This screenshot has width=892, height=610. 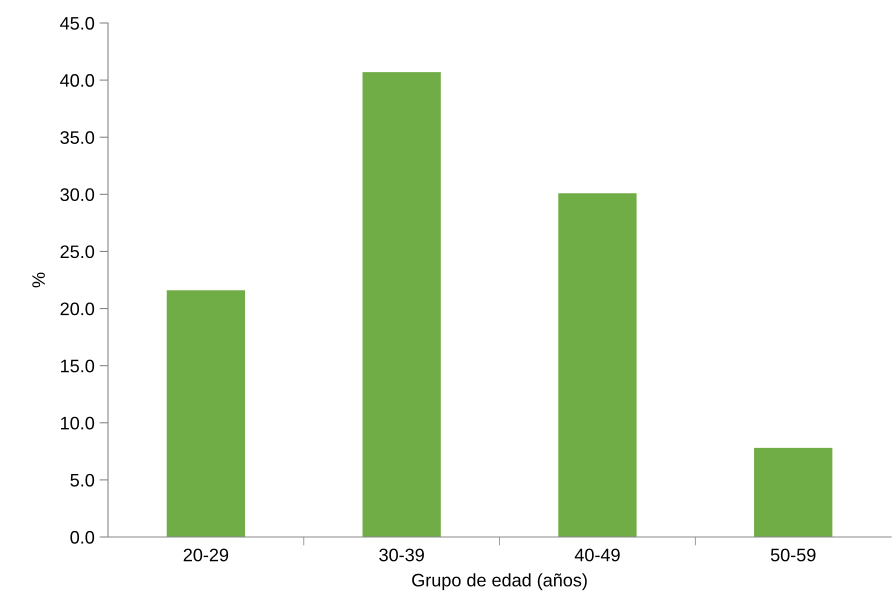 I want to click on y-tick-label: 30.0, so click(x=77, y=195).